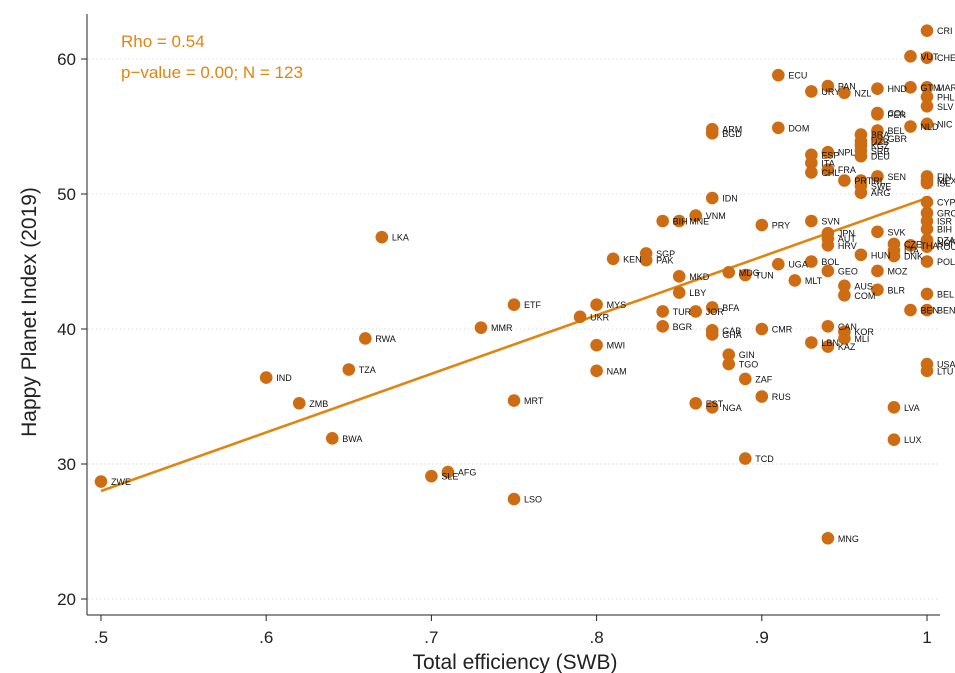  Describe the element at coordinates (502, 328) in the screenshot. I see `point-label-mmr: MMR` at that location.